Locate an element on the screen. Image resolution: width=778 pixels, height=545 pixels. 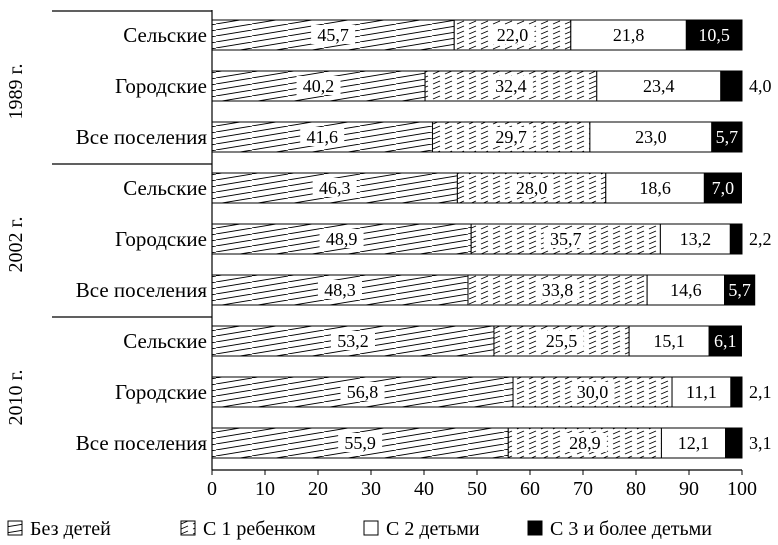
data-label: 29,7 is located at coordinates (511, 137).